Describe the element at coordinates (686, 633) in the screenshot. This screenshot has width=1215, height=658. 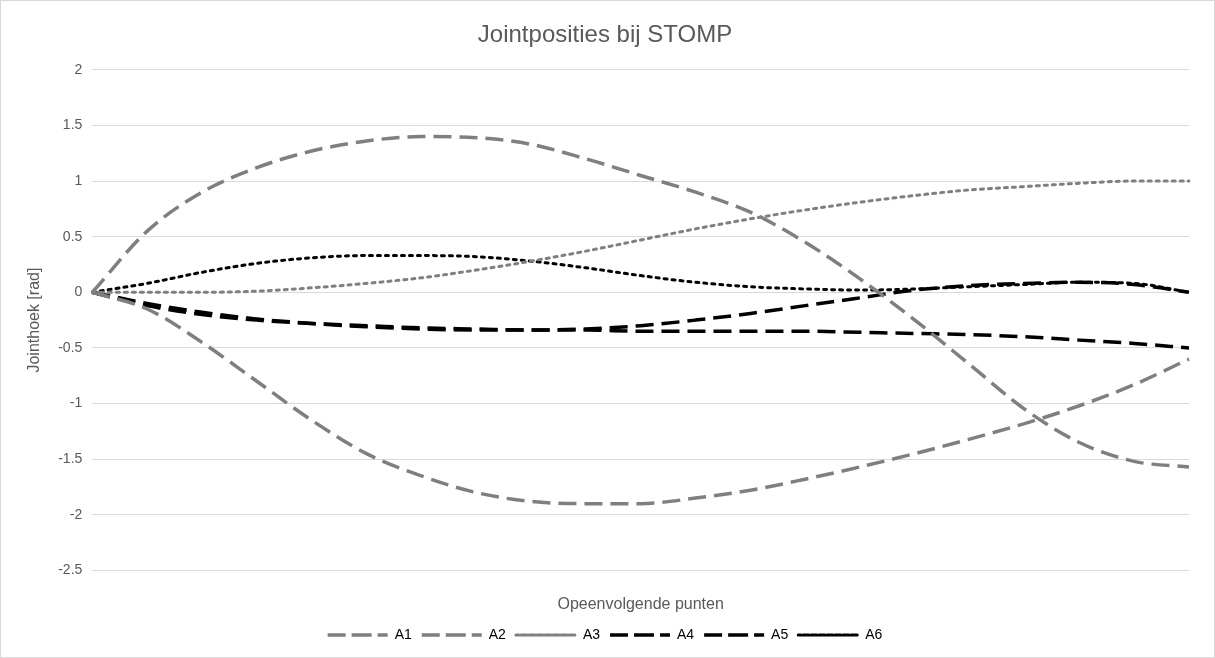
I see `legend-label: A4` at that location.